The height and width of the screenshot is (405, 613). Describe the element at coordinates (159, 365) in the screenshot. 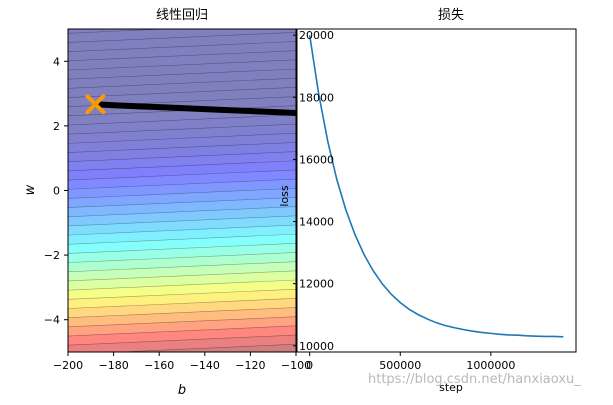

I see `x-tick-label: −160` at that location.